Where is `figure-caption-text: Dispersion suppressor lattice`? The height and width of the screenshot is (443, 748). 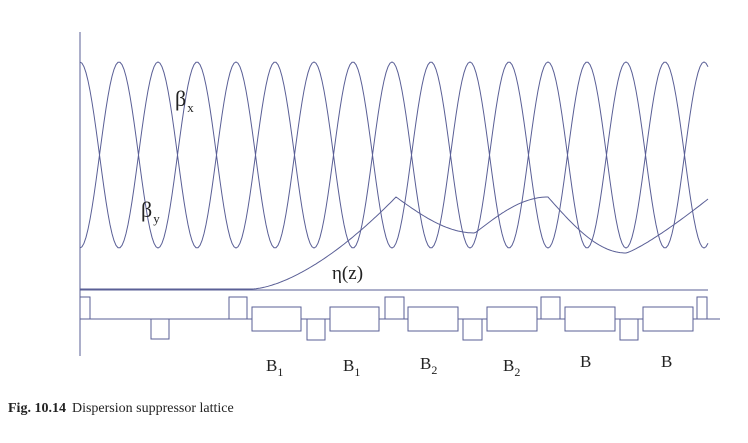 figure-caption-text: Dispersion suppressor lattice is located at coordinates (152, 408).